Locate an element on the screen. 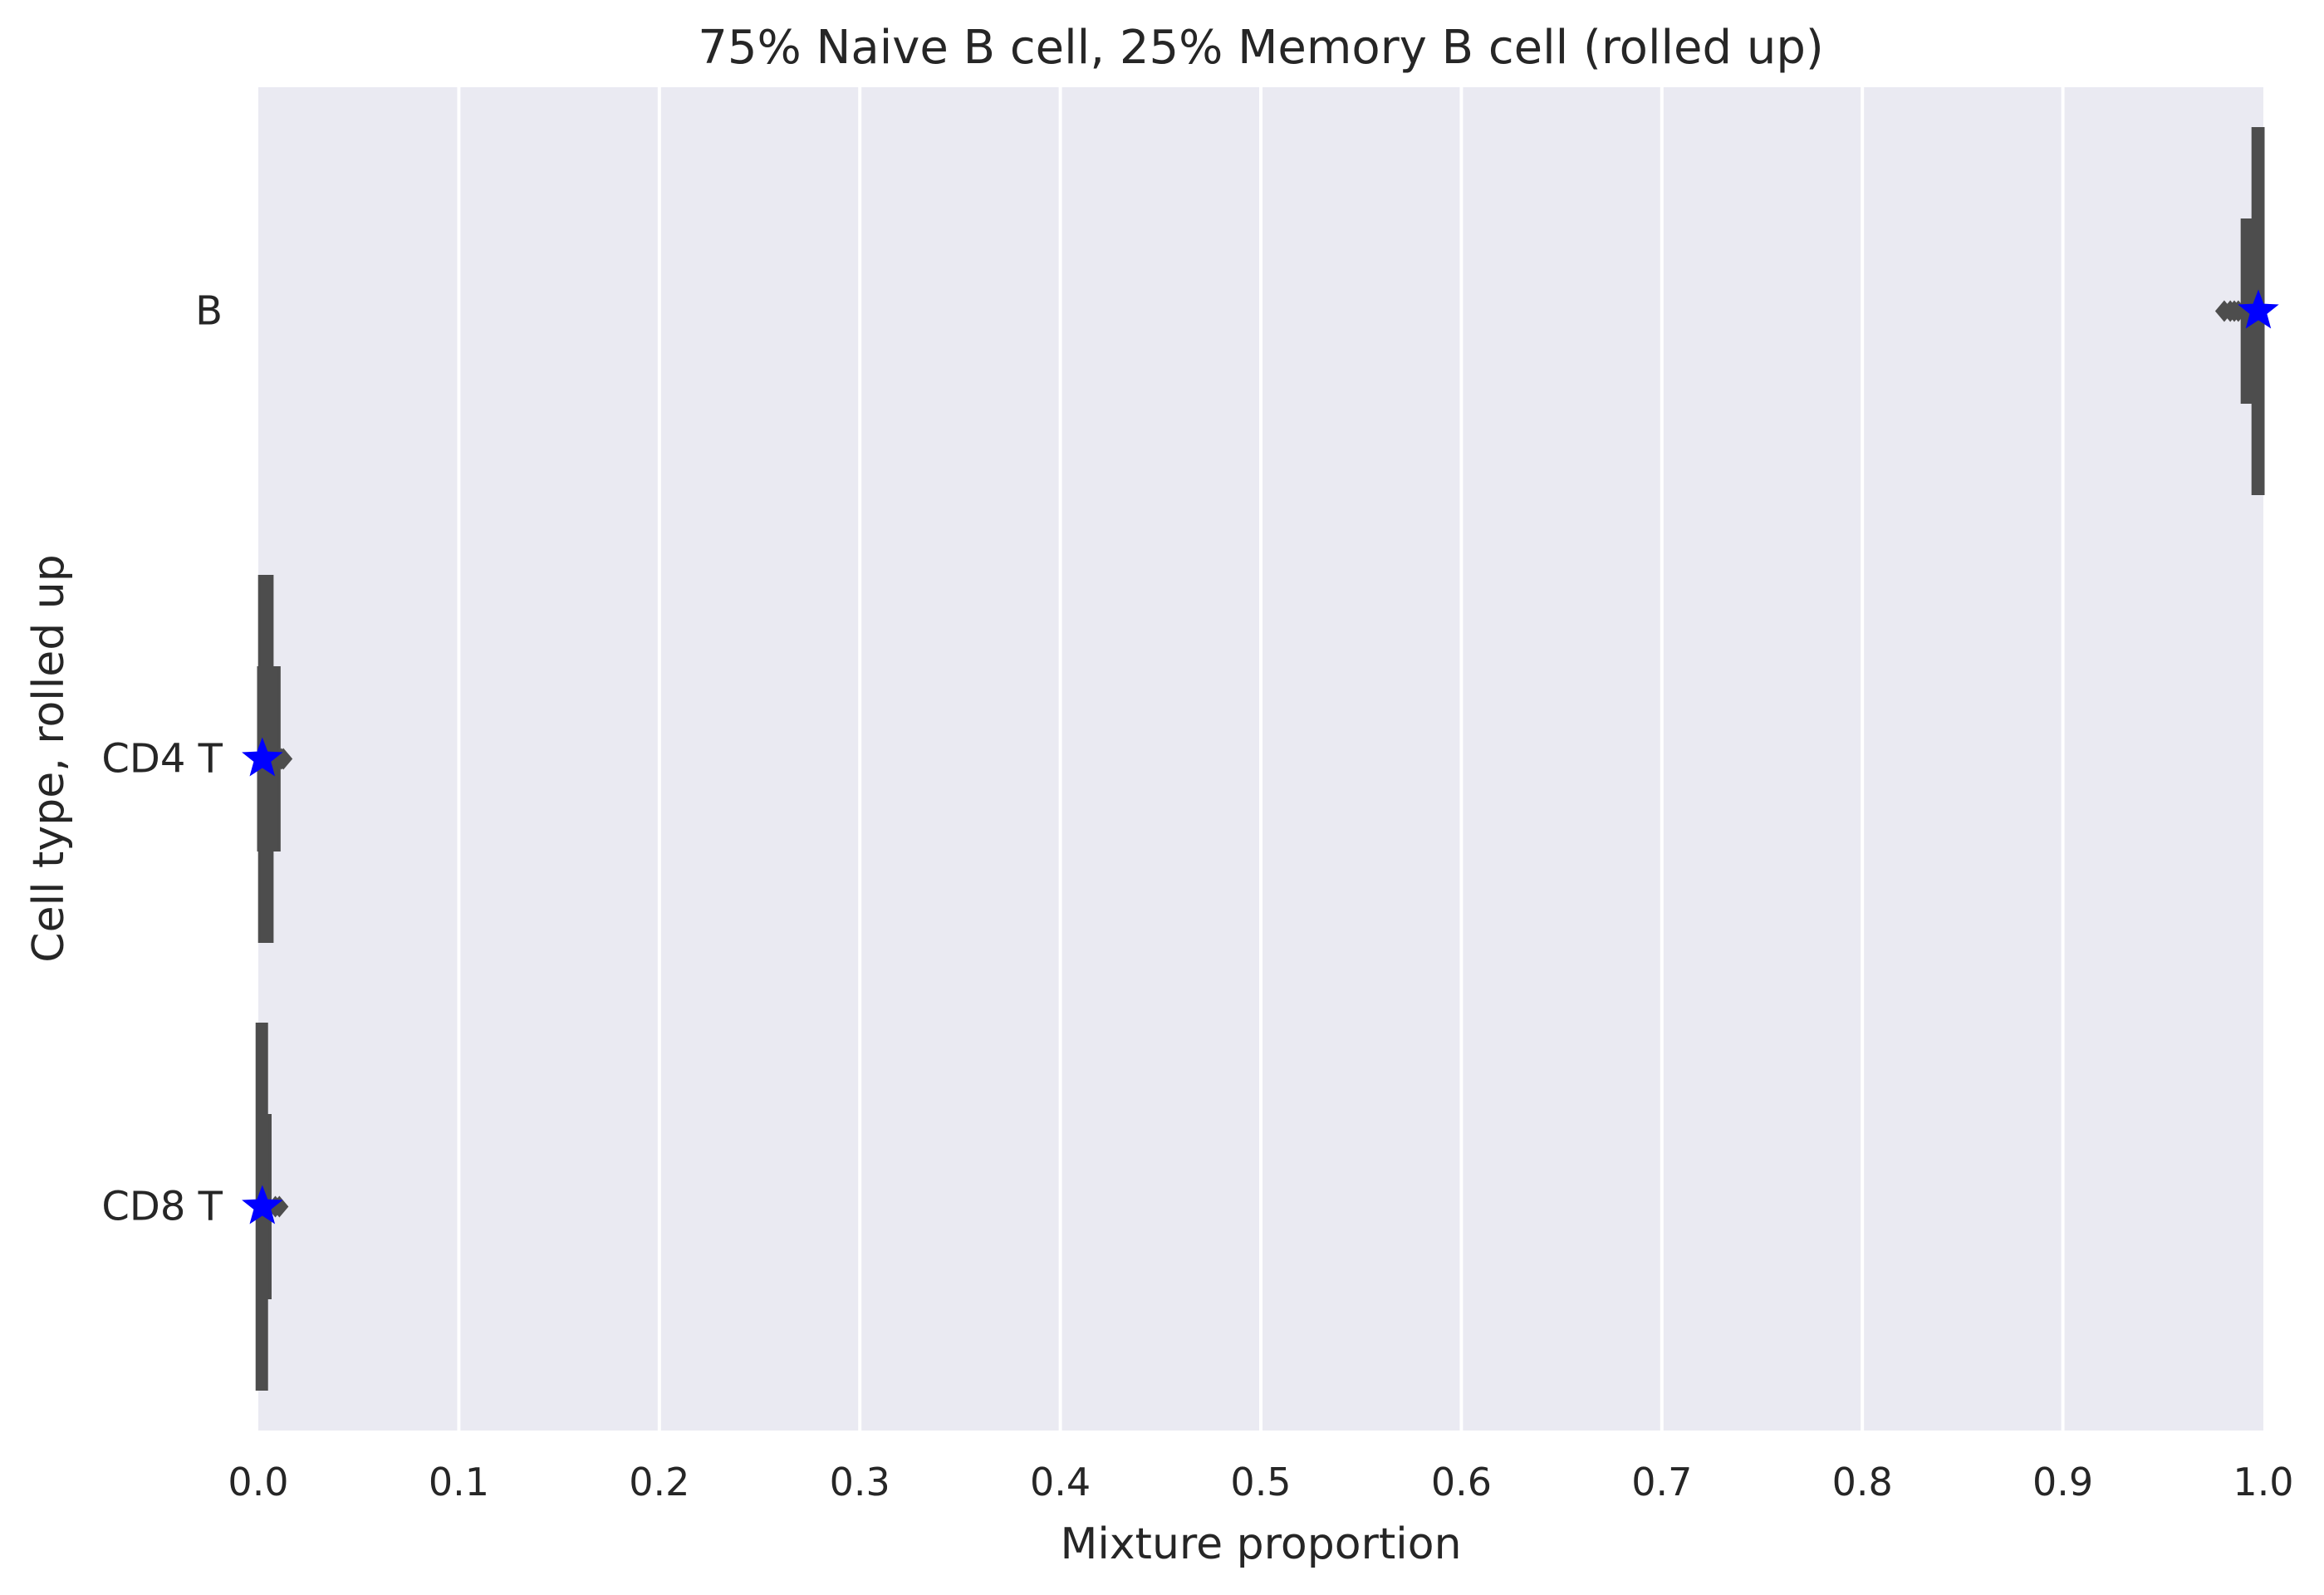 This screenshot has width=2324, height=1595. y-tick-label: CD4 T is located at coordinates (162, 759).